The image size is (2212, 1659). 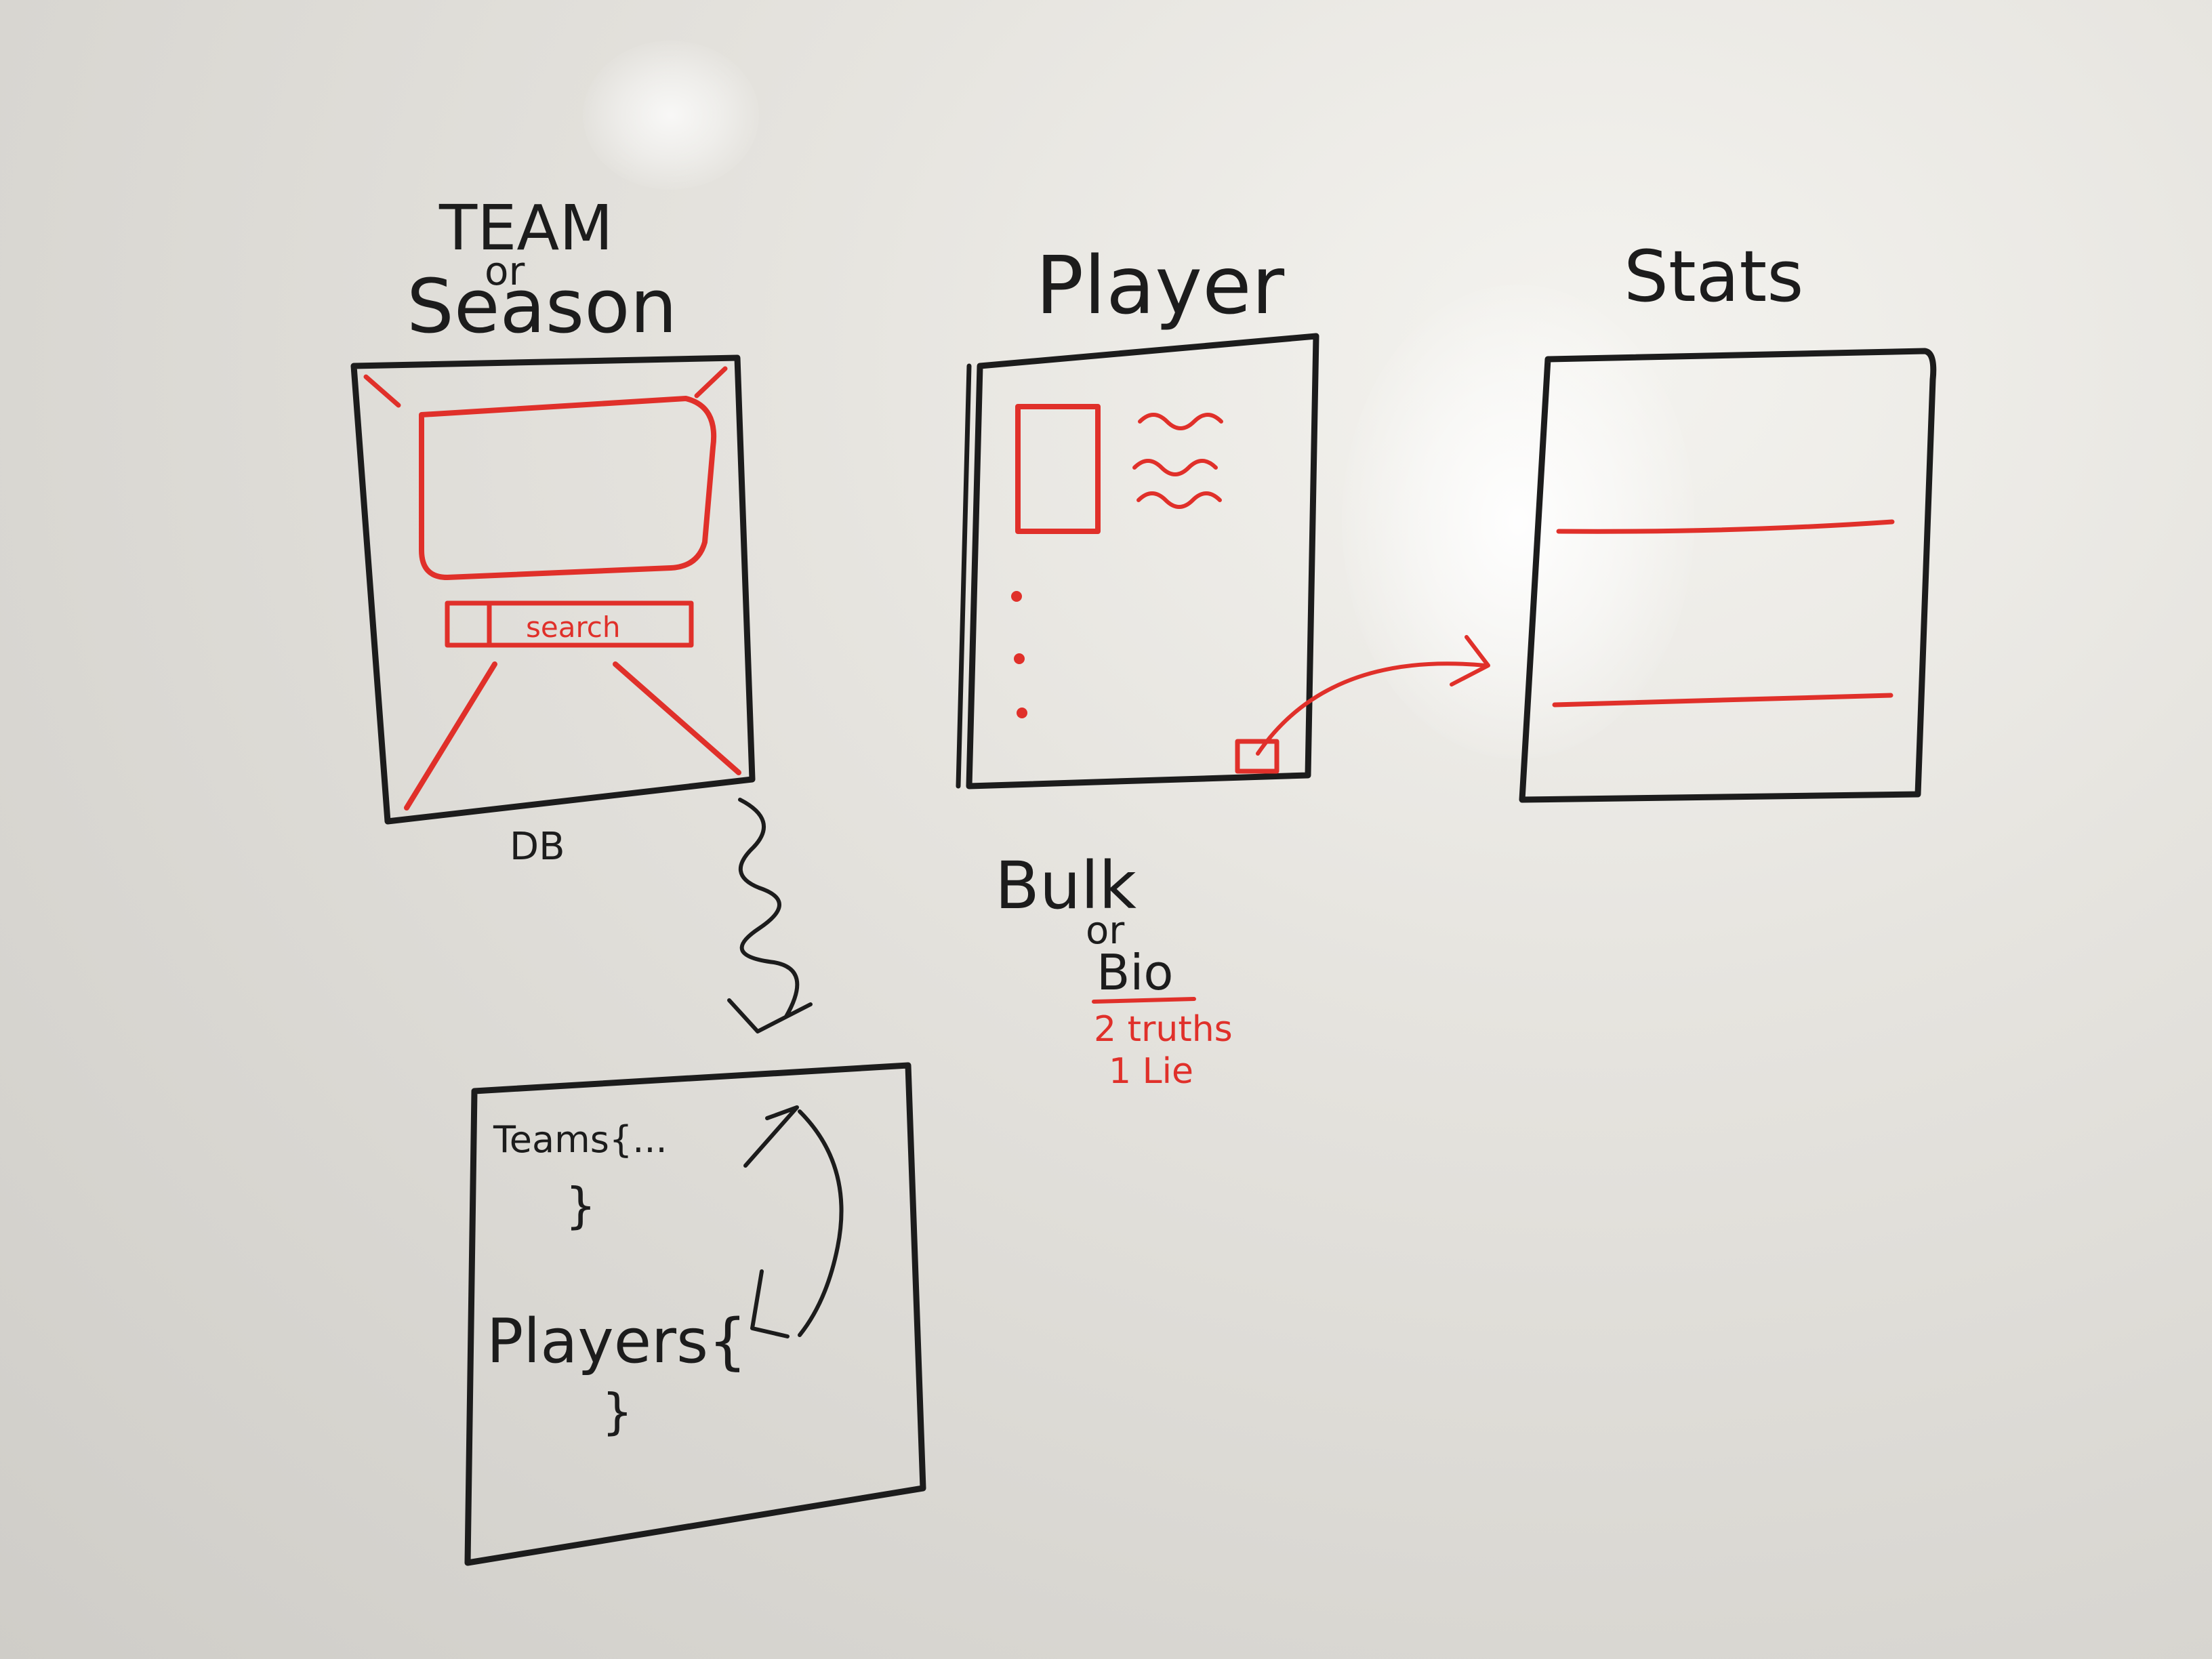 I want to click on stats-group: Stats, so click(x=1728, y=519).